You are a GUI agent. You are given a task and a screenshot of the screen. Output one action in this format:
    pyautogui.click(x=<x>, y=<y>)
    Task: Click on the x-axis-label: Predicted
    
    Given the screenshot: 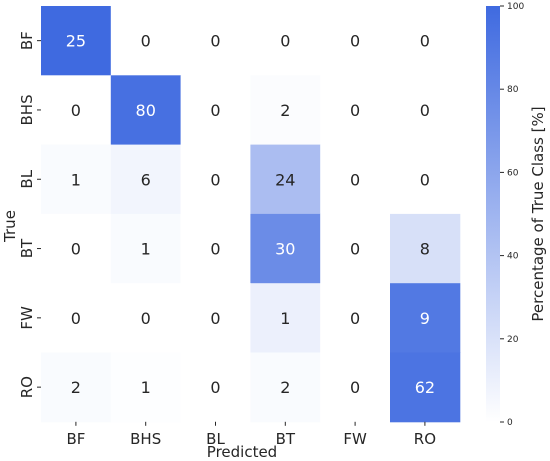 What is the action you would take?
    pyautogui.click(x=242, y=452)
    